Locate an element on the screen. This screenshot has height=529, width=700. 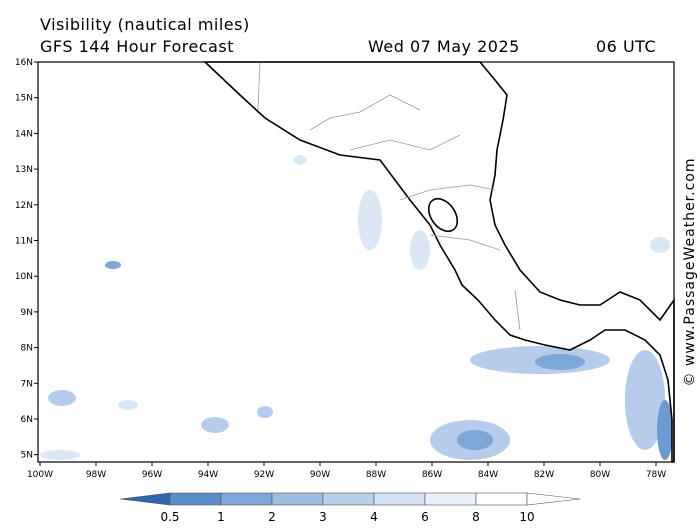
credit: © www.PassageWeather.com is located at coordinates (690, 271).